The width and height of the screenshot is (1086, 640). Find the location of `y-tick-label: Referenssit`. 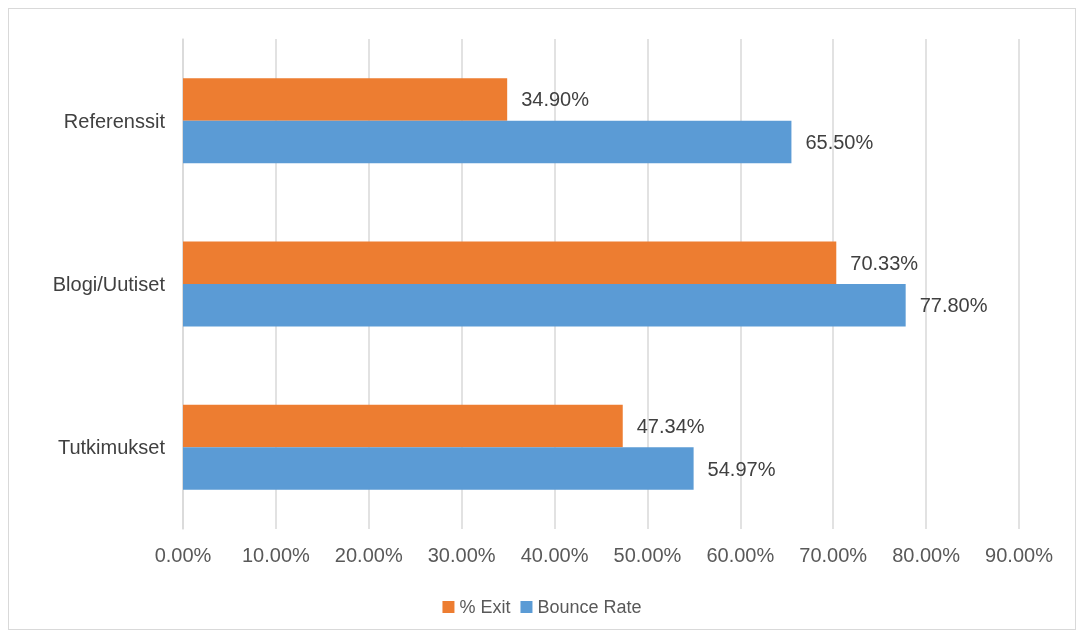

y-tick-label: Referenssit is located at coordinates (114, 120).